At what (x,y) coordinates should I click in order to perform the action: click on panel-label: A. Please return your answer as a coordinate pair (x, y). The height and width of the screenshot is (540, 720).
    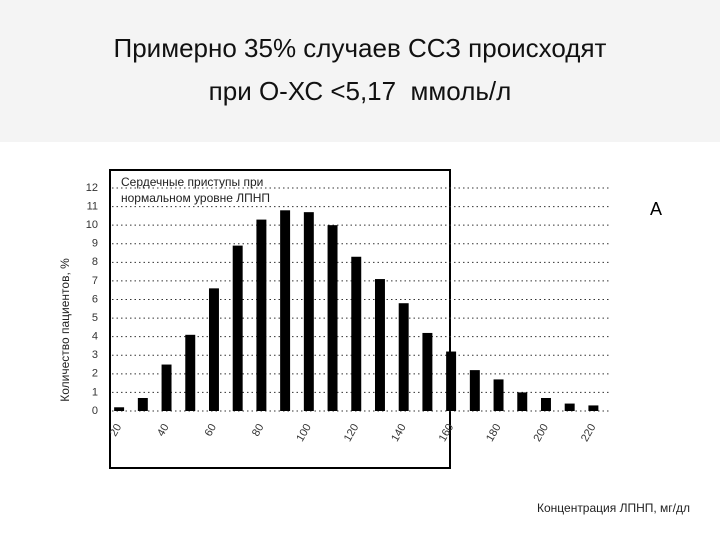
    Looking at the image, I should click on (656, 209).